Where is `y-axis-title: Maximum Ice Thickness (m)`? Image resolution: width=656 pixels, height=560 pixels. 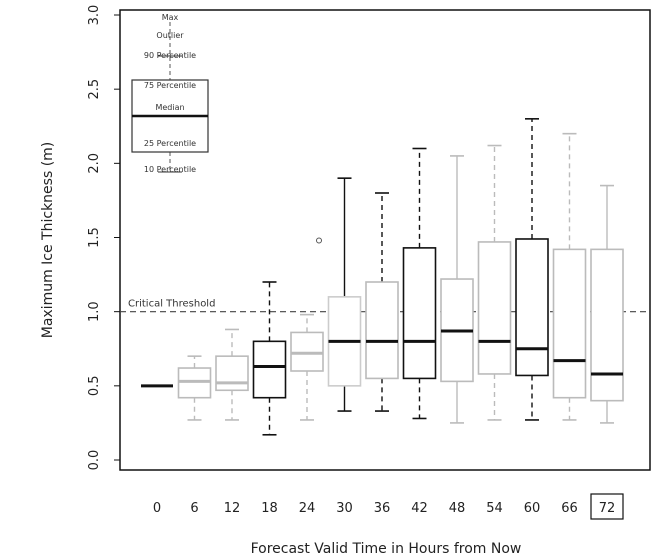 y-axis-title: Maximum Ice Thickness (m) is located at coordinates (48, 240).